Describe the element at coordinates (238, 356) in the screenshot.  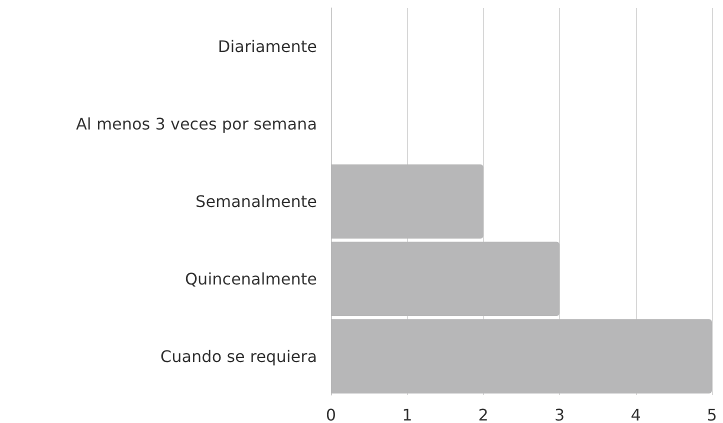
I see `y-tick-label: Cuando se requiera` at that location.